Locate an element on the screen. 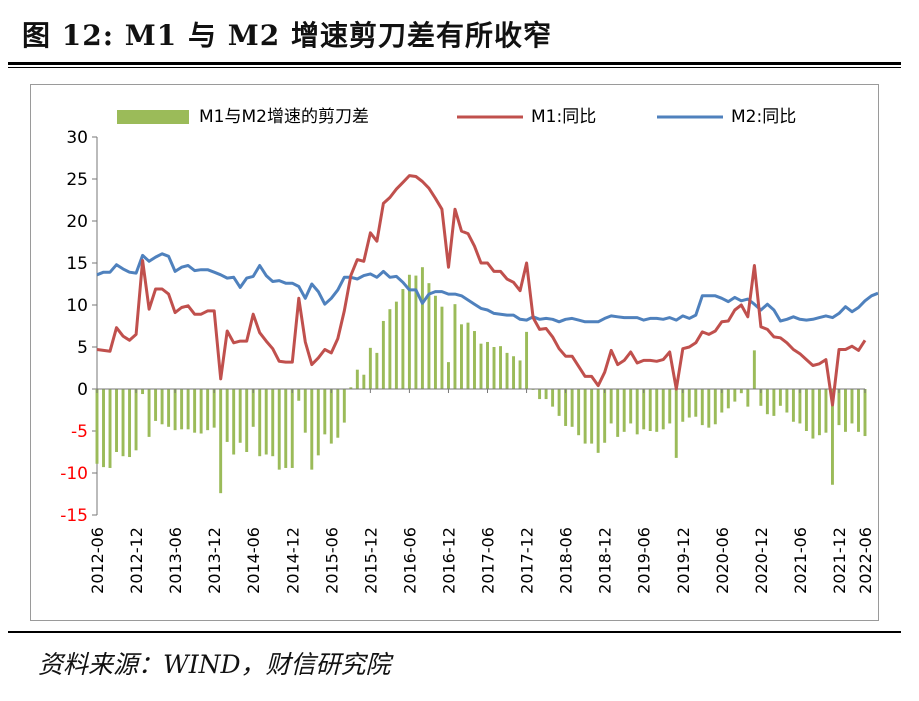 Image resolution: width=919 pixels, height=701 pixels. y-tick-label: 25 is located at coordinates (77, 180).